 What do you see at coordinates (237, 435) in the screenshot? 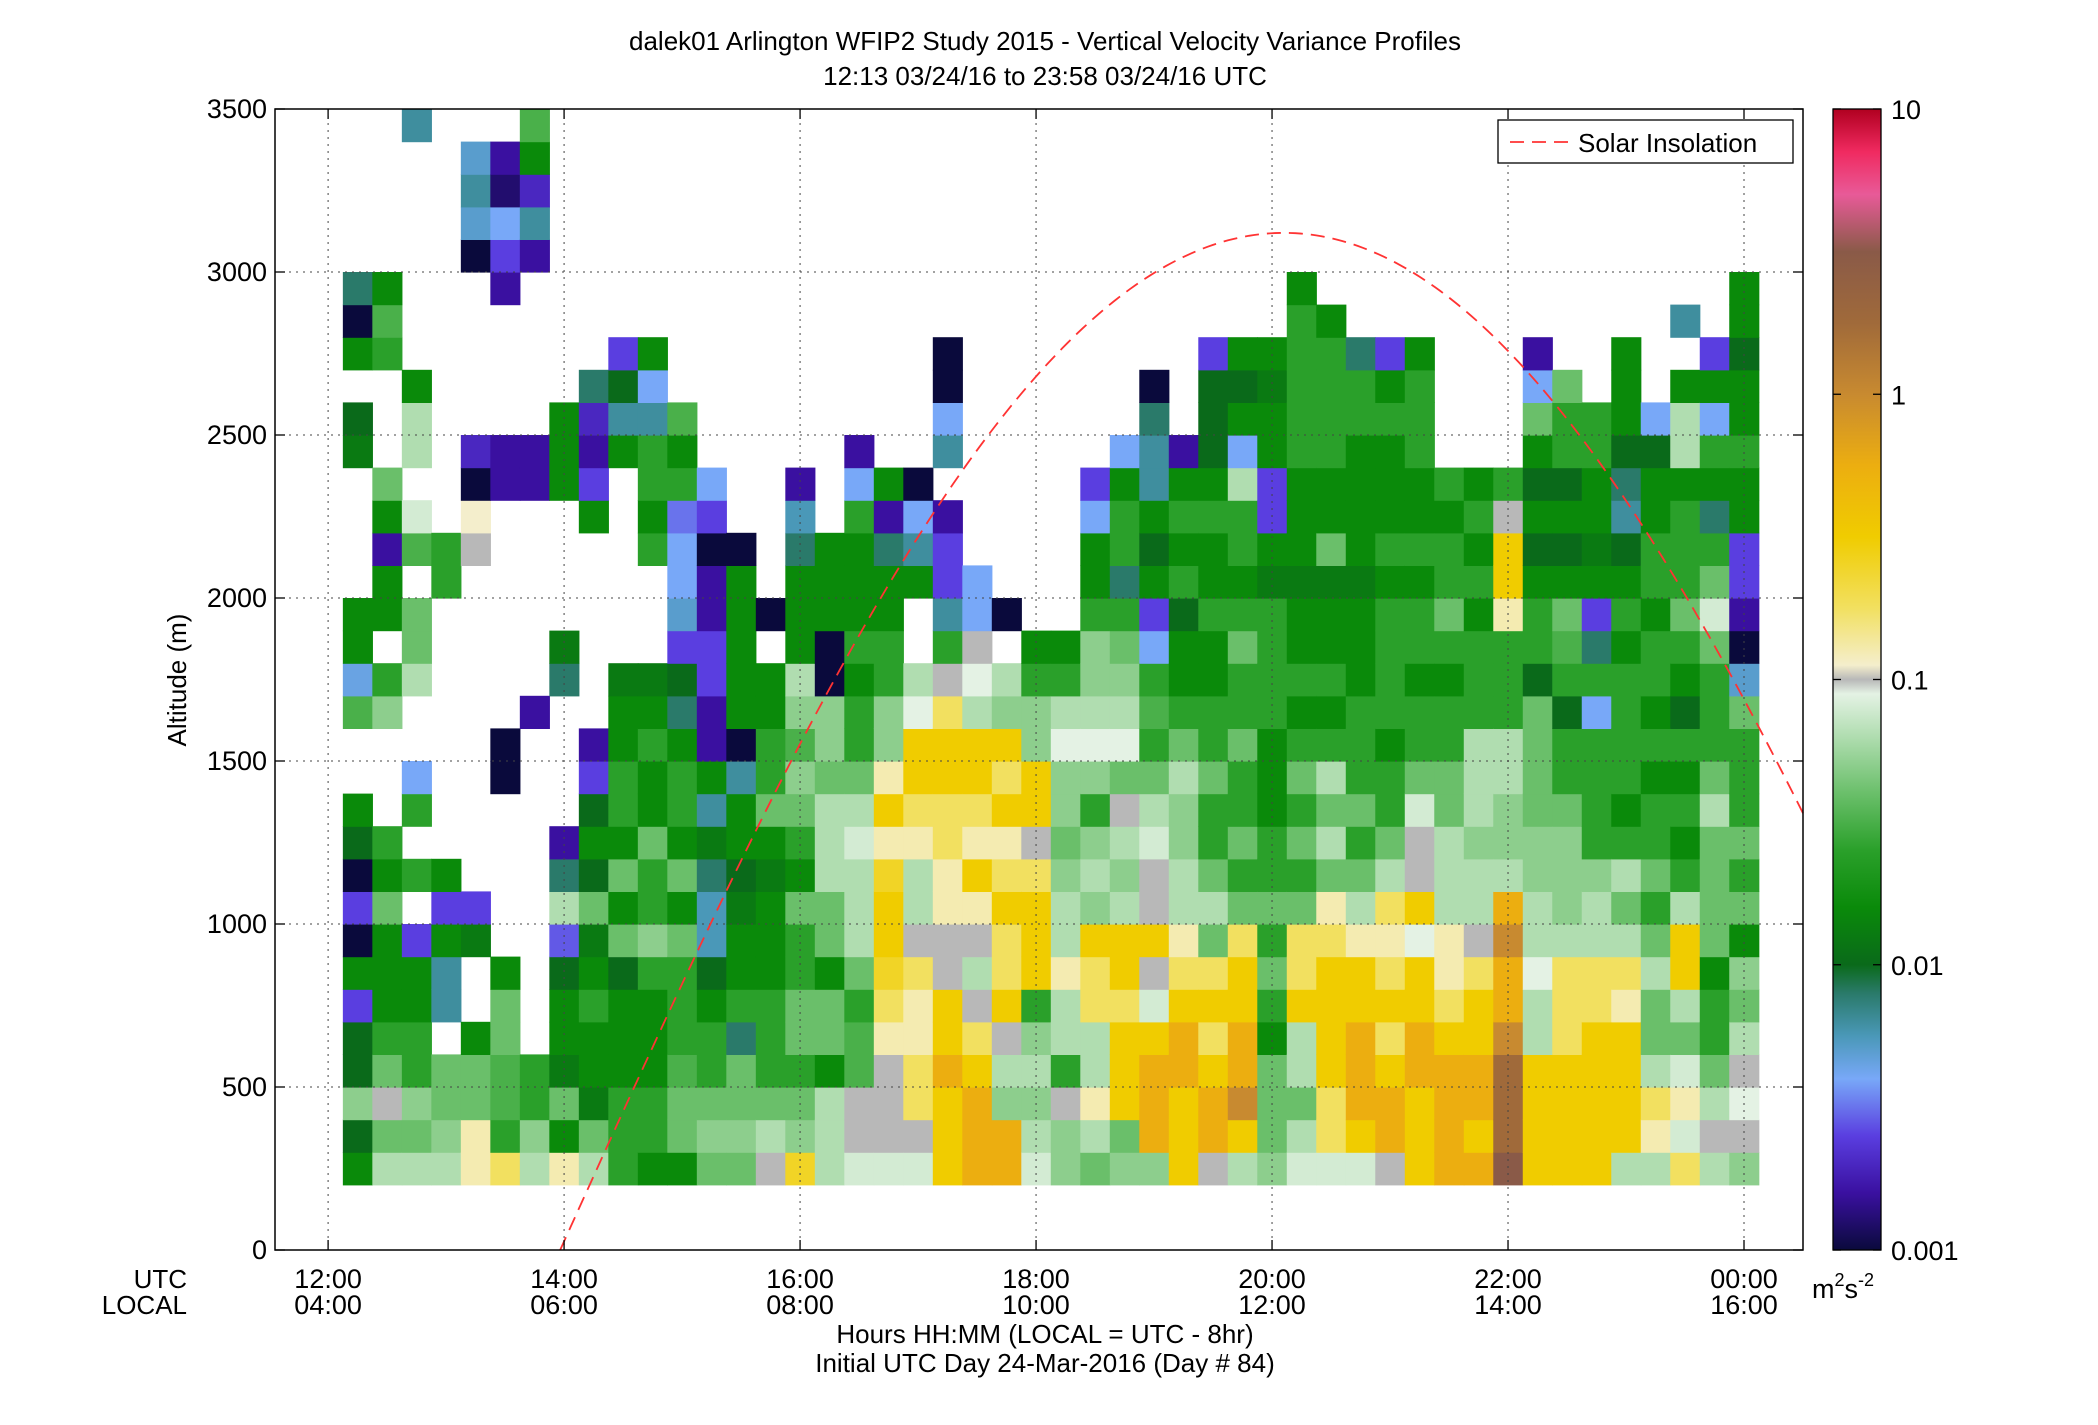
I see `y-tick-label: 2500` at bounding box center [237, 435].